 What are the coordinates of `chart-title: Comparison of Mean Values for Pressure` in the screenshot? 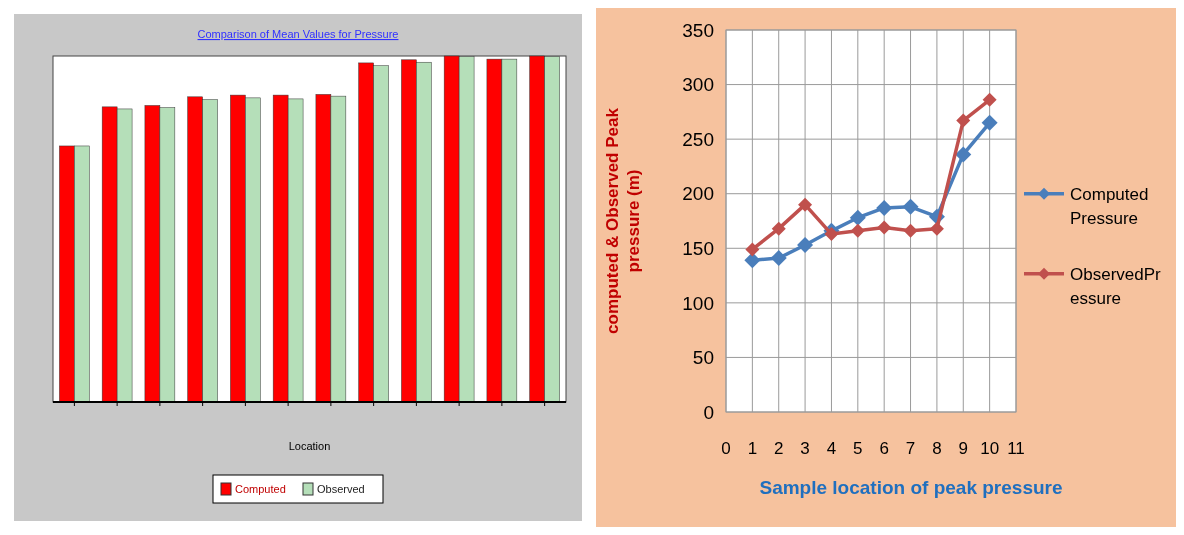 It's located at (298, 34).